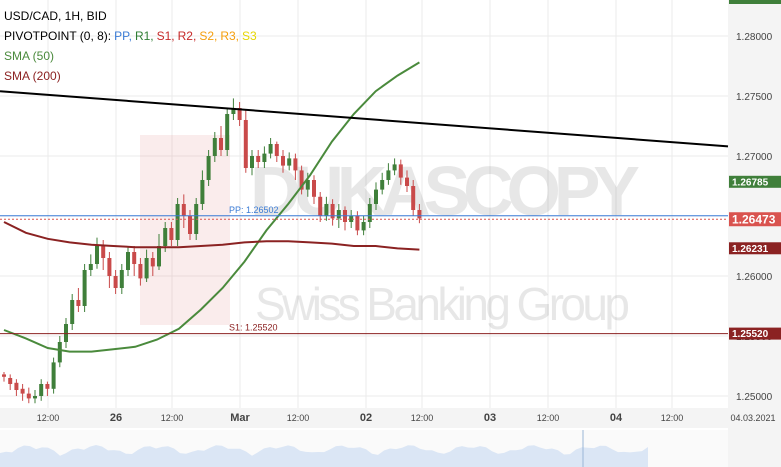 Image resolution: width=781 pixels, height=467 pixels. Describe the element at coordinates (754, 277) in the screenshot. I see `y-tick-2: 1.26000` at that location.